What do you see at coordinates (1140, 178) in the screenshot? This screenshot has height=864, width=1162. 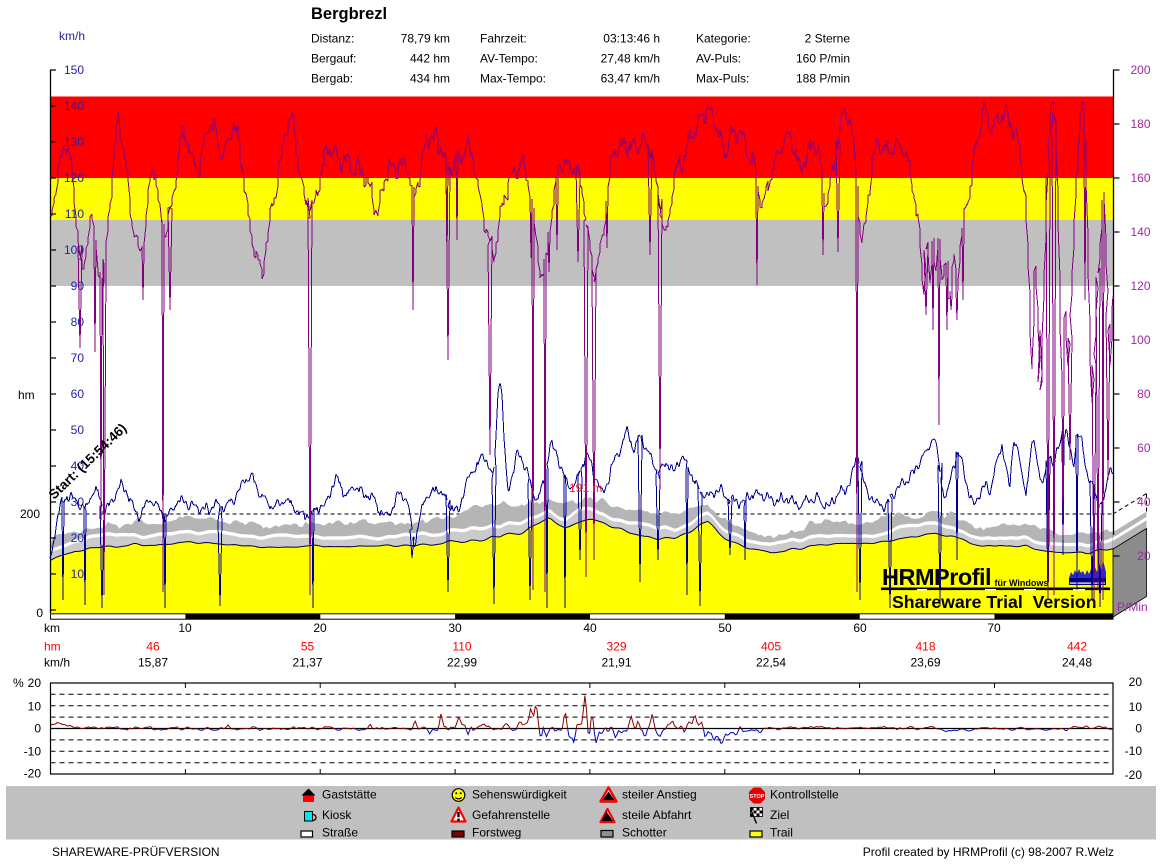 I see `svg-text: 160` at bounding box center [1140, 178].